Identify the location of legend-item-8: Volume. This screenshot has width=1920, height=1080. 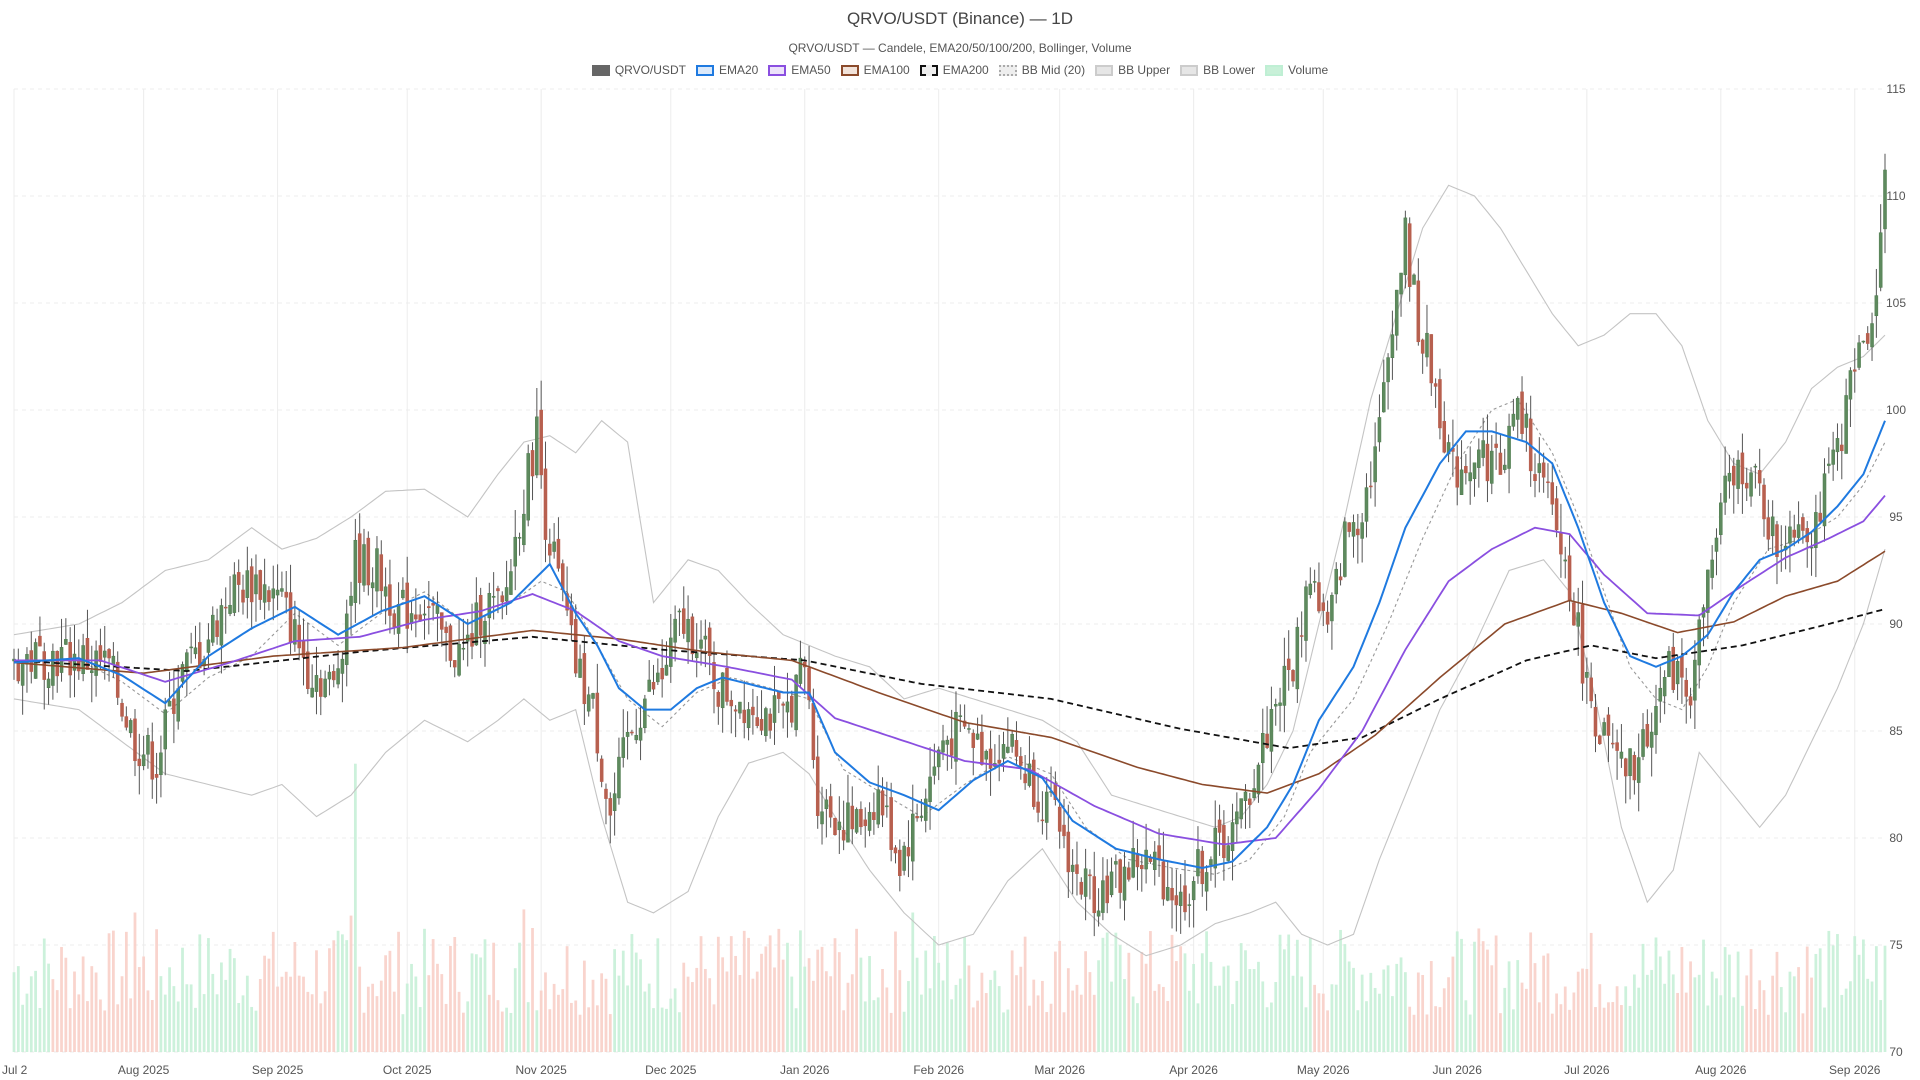
(1296, 70).